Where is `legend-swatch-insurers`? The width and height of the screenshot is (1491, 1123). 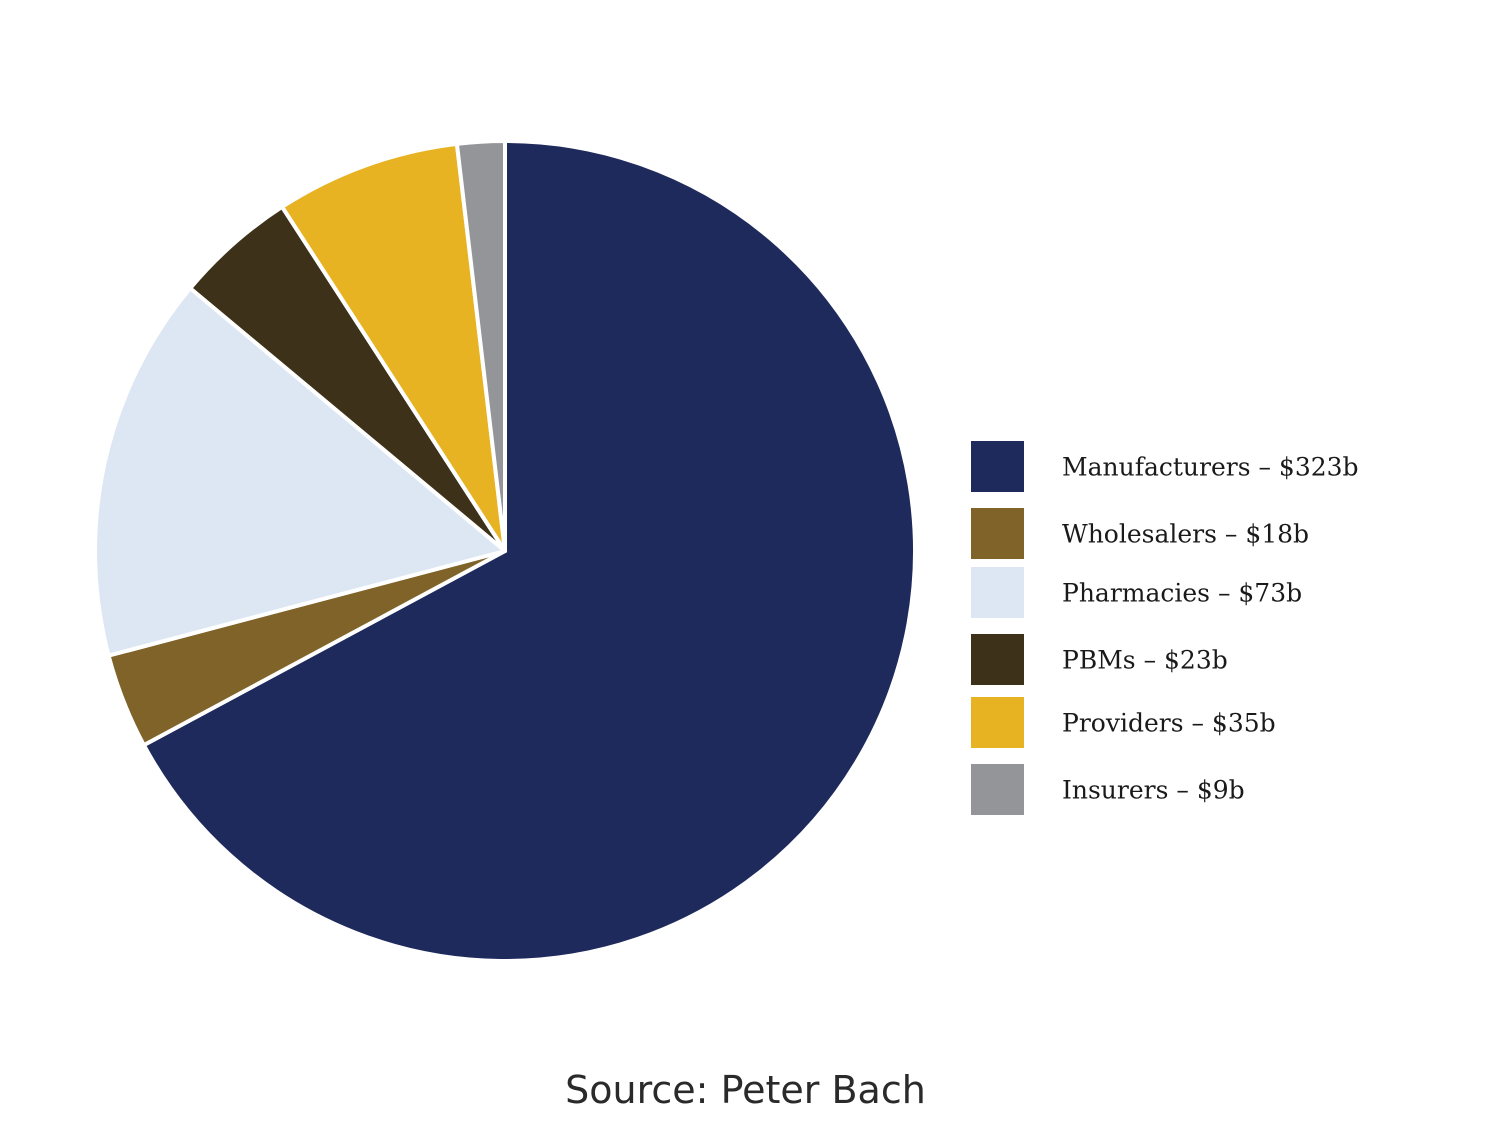 legend-swatch-insurers is located at coordinates (997, 789).